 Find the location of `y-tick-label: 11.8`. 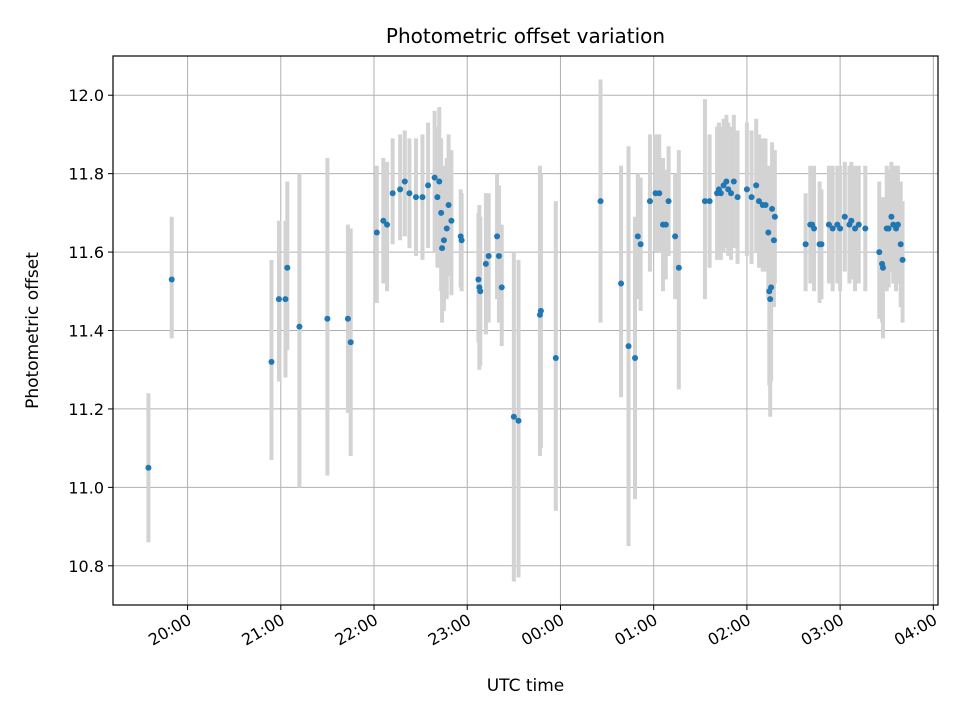

y-tick-label: 11.8 is located at coordinates (86, 174).